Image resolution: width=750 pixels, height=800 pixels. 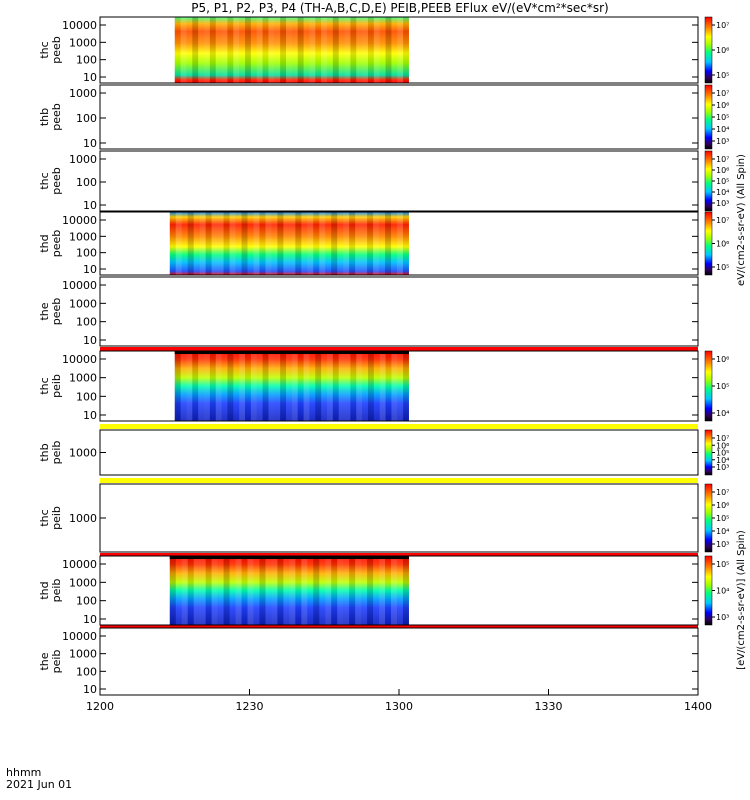 What do you see at coordinates (250, 706) in the screenshot?
I see `x-tick-label: 1230` at bounding box center [250, 706].